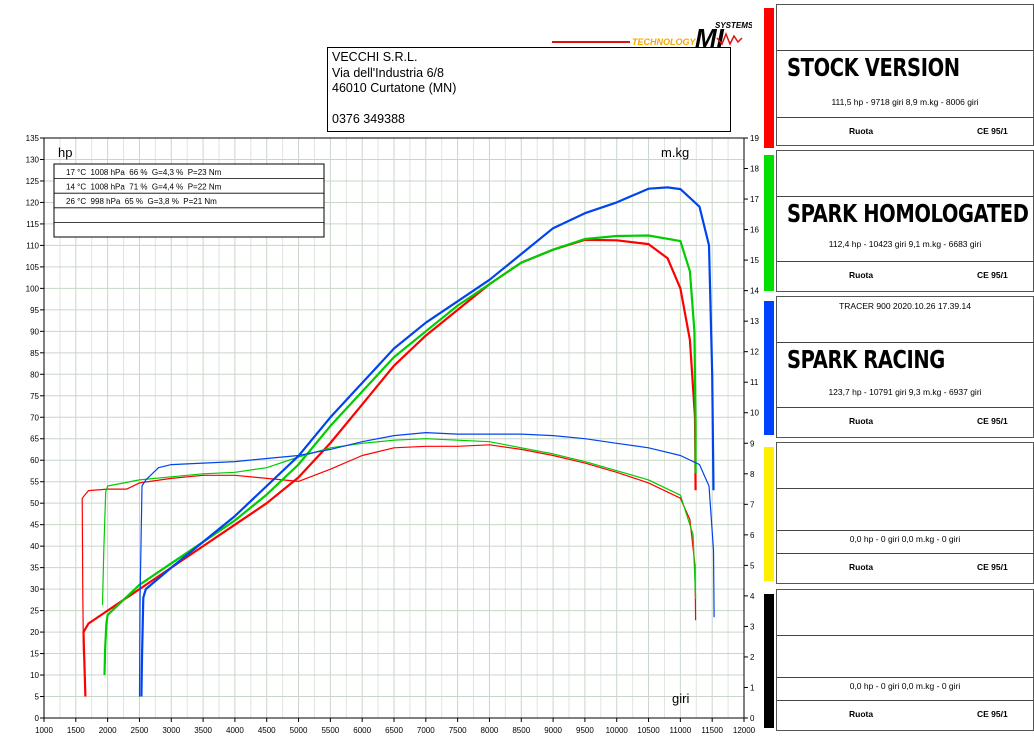  Describe the element at coordinates (34, 310) in the screenshot. I see `y-left-tick-label: 95` at that location.